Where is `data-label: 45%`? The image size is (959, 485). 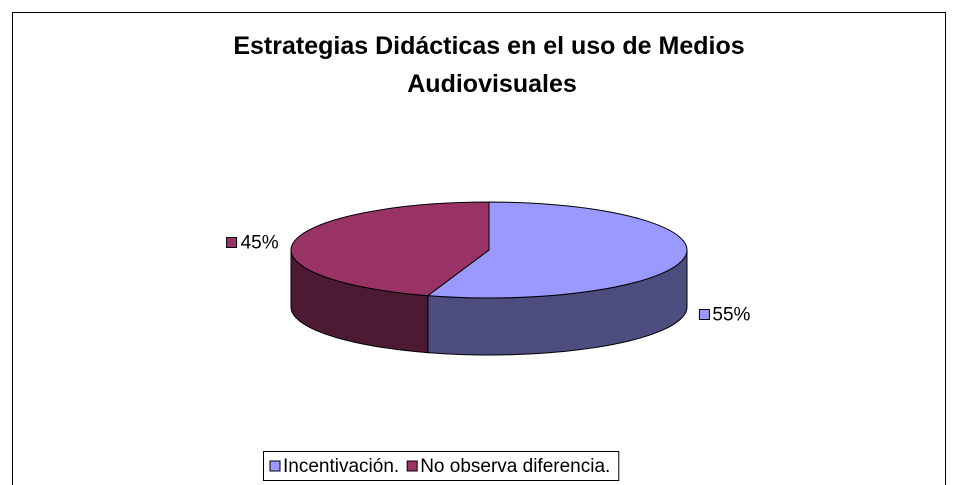 data-label: 45% is located at coordinates (252, 243).